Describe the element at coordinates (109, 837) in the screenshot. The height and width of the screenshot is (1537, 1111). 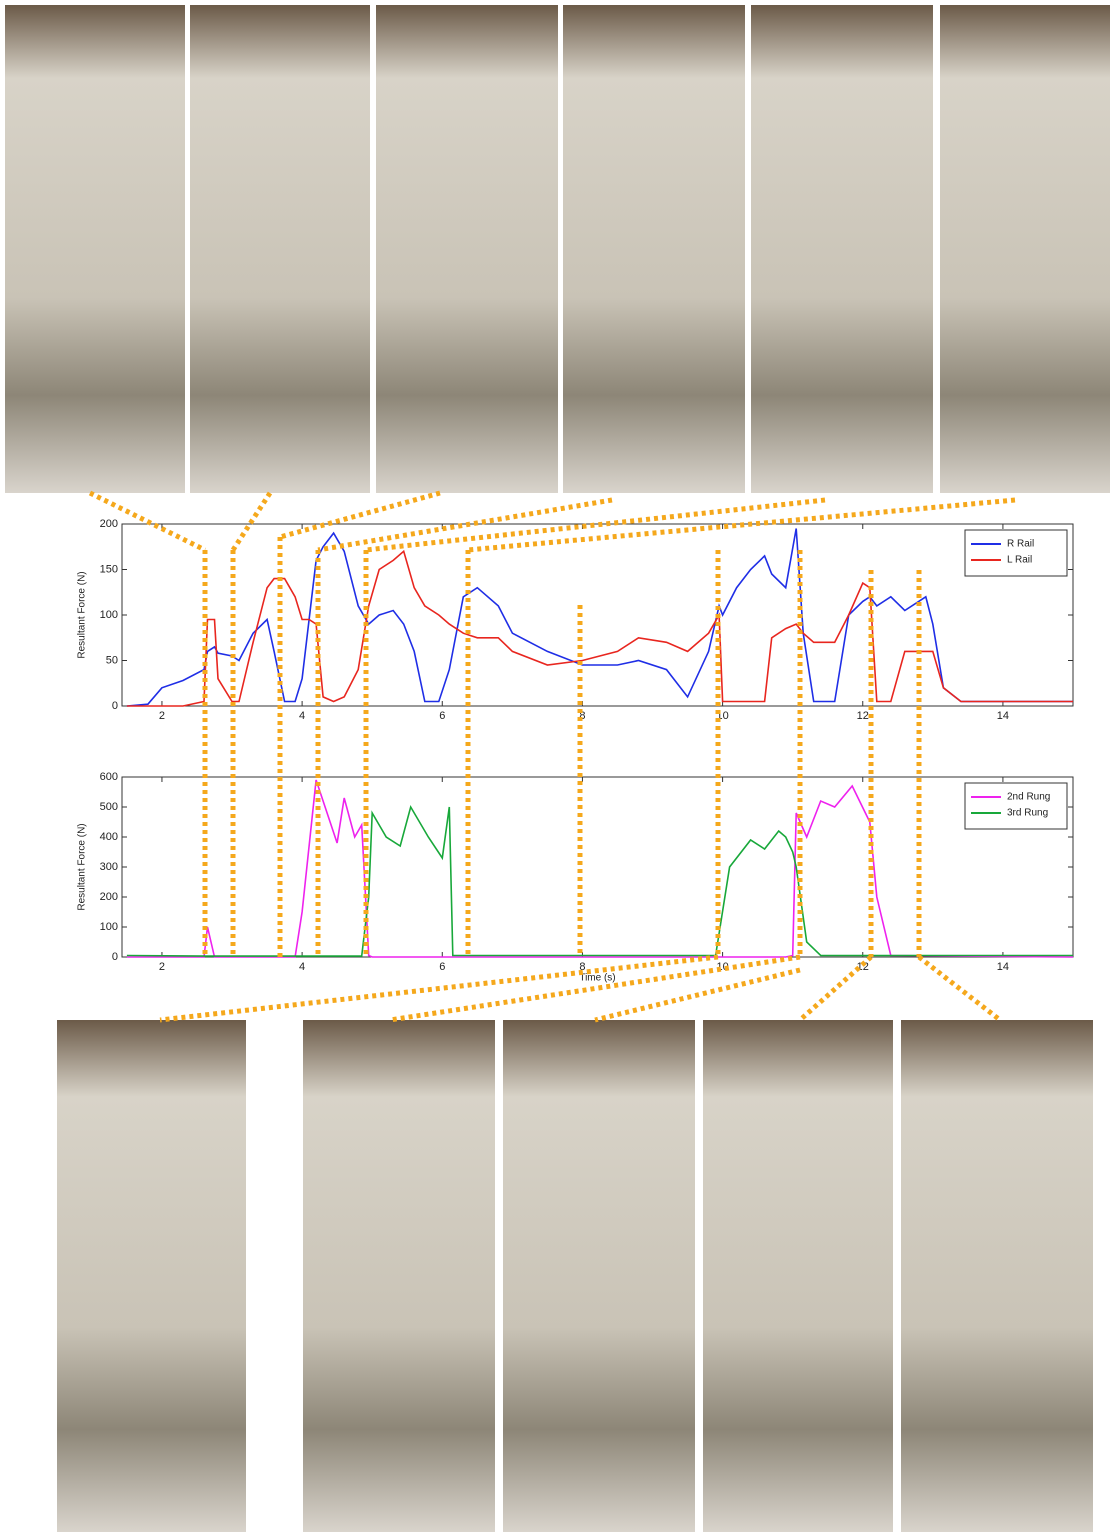
I see `y-tick-label: 400` at that location.